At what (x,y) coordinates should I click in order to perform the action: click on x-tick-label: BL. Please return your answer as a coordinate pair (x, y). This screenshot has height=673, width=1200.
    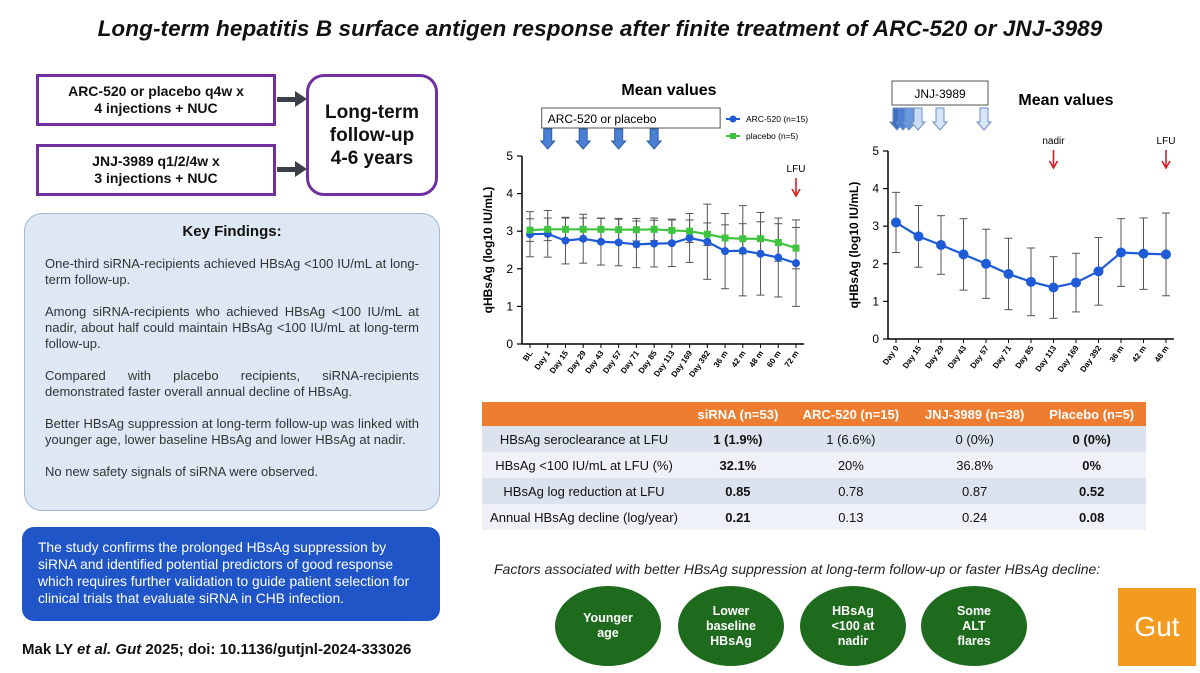
    Looking at the image, I should click on (528, 356).